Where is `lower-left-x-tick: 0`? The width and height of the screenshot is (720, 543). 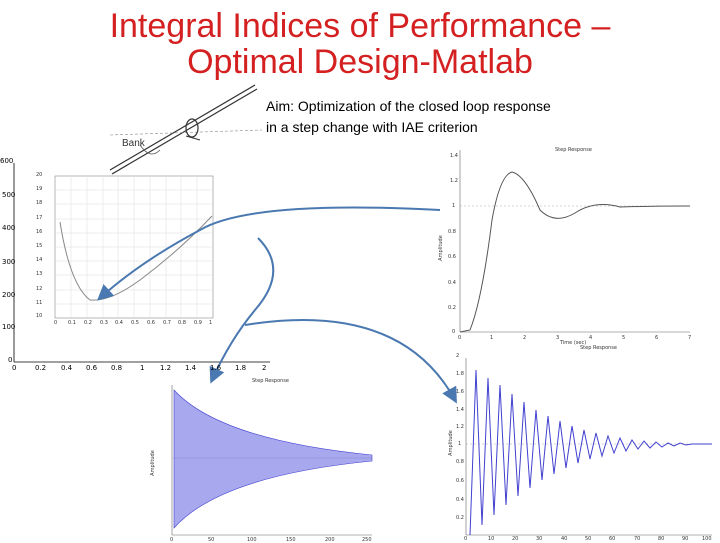
lower-left-x-tick: 0 is located at coordinates (172, 540).